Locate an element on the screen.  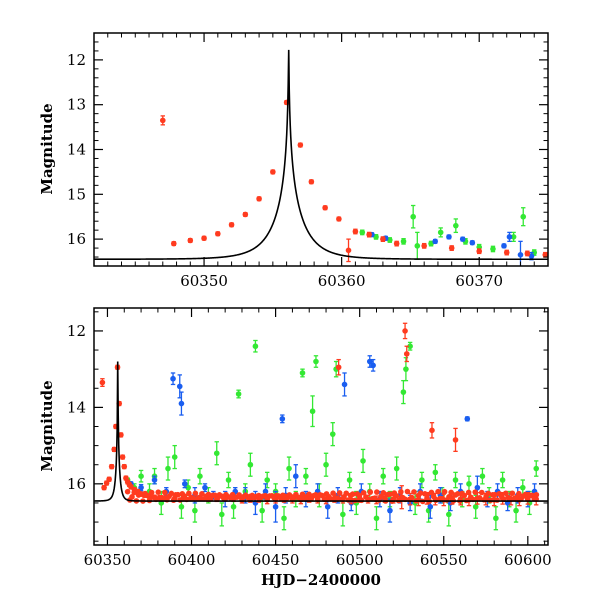
x-tick-label: 60350 is located at coordinates (204, 281).